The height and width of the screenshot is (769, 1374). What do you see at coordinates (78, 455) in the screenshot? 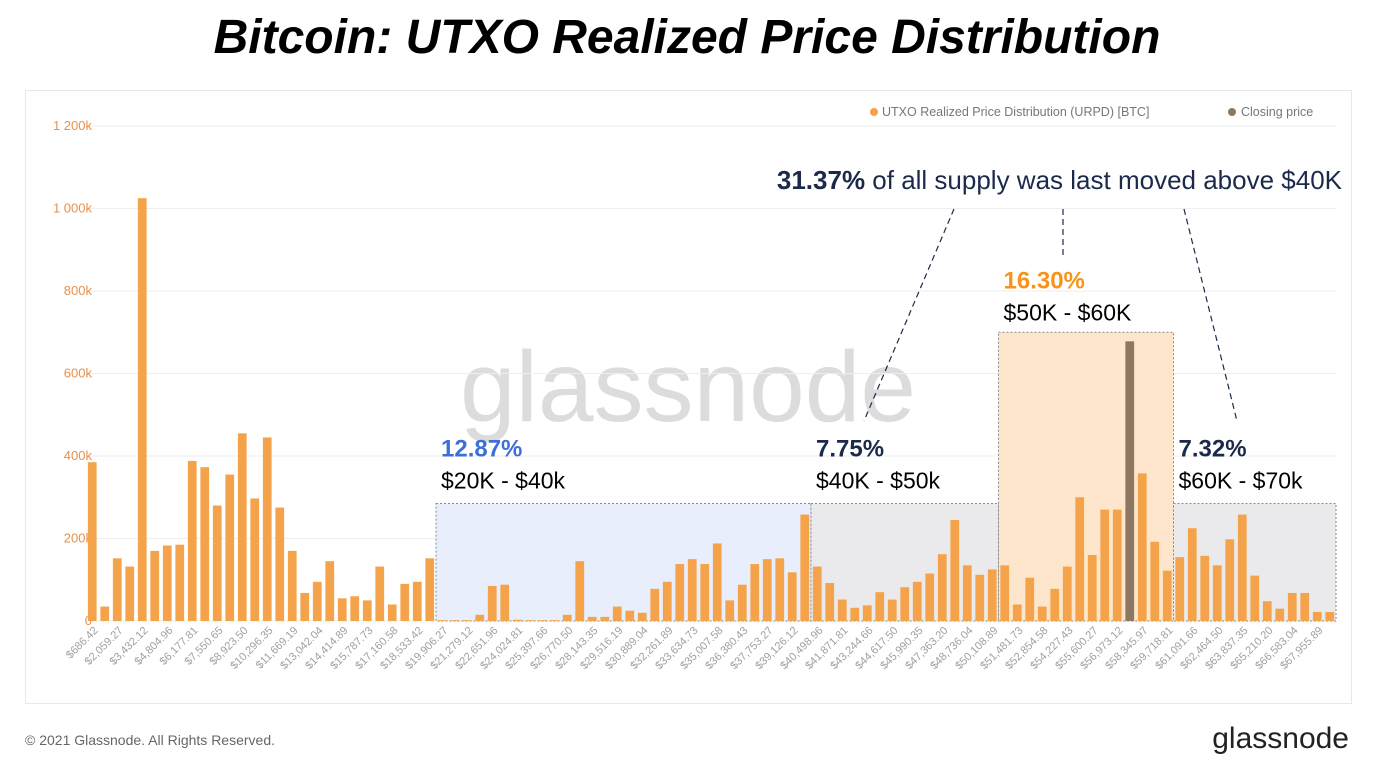
I see `y-tick-label: 400k` at bounding box center [78, 455].